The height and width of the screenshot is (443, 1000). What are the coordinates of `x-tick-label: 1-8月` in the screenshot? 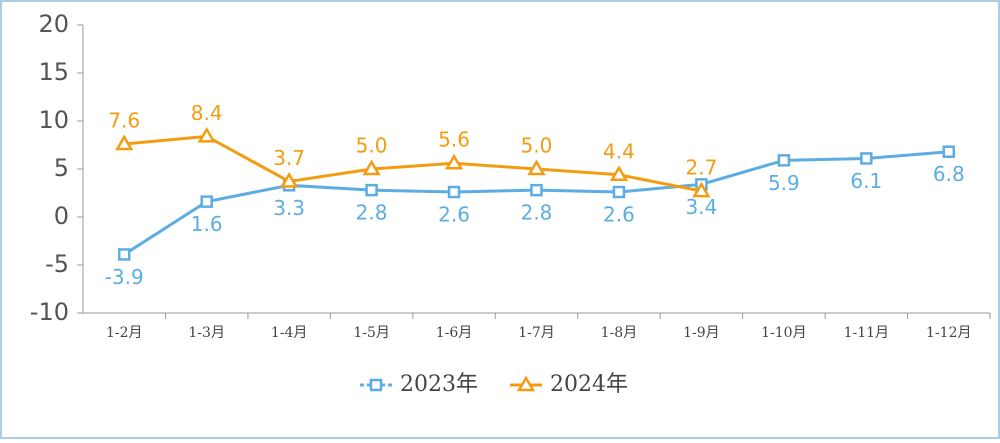 It's located at (619, 333).